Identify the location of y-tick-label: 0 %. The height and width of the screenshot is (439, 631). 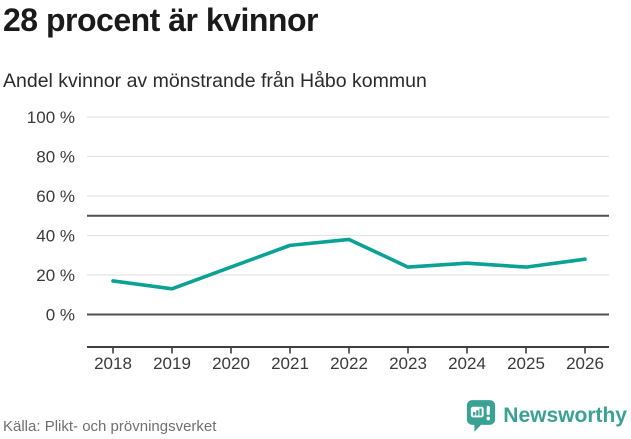
(60, 315).